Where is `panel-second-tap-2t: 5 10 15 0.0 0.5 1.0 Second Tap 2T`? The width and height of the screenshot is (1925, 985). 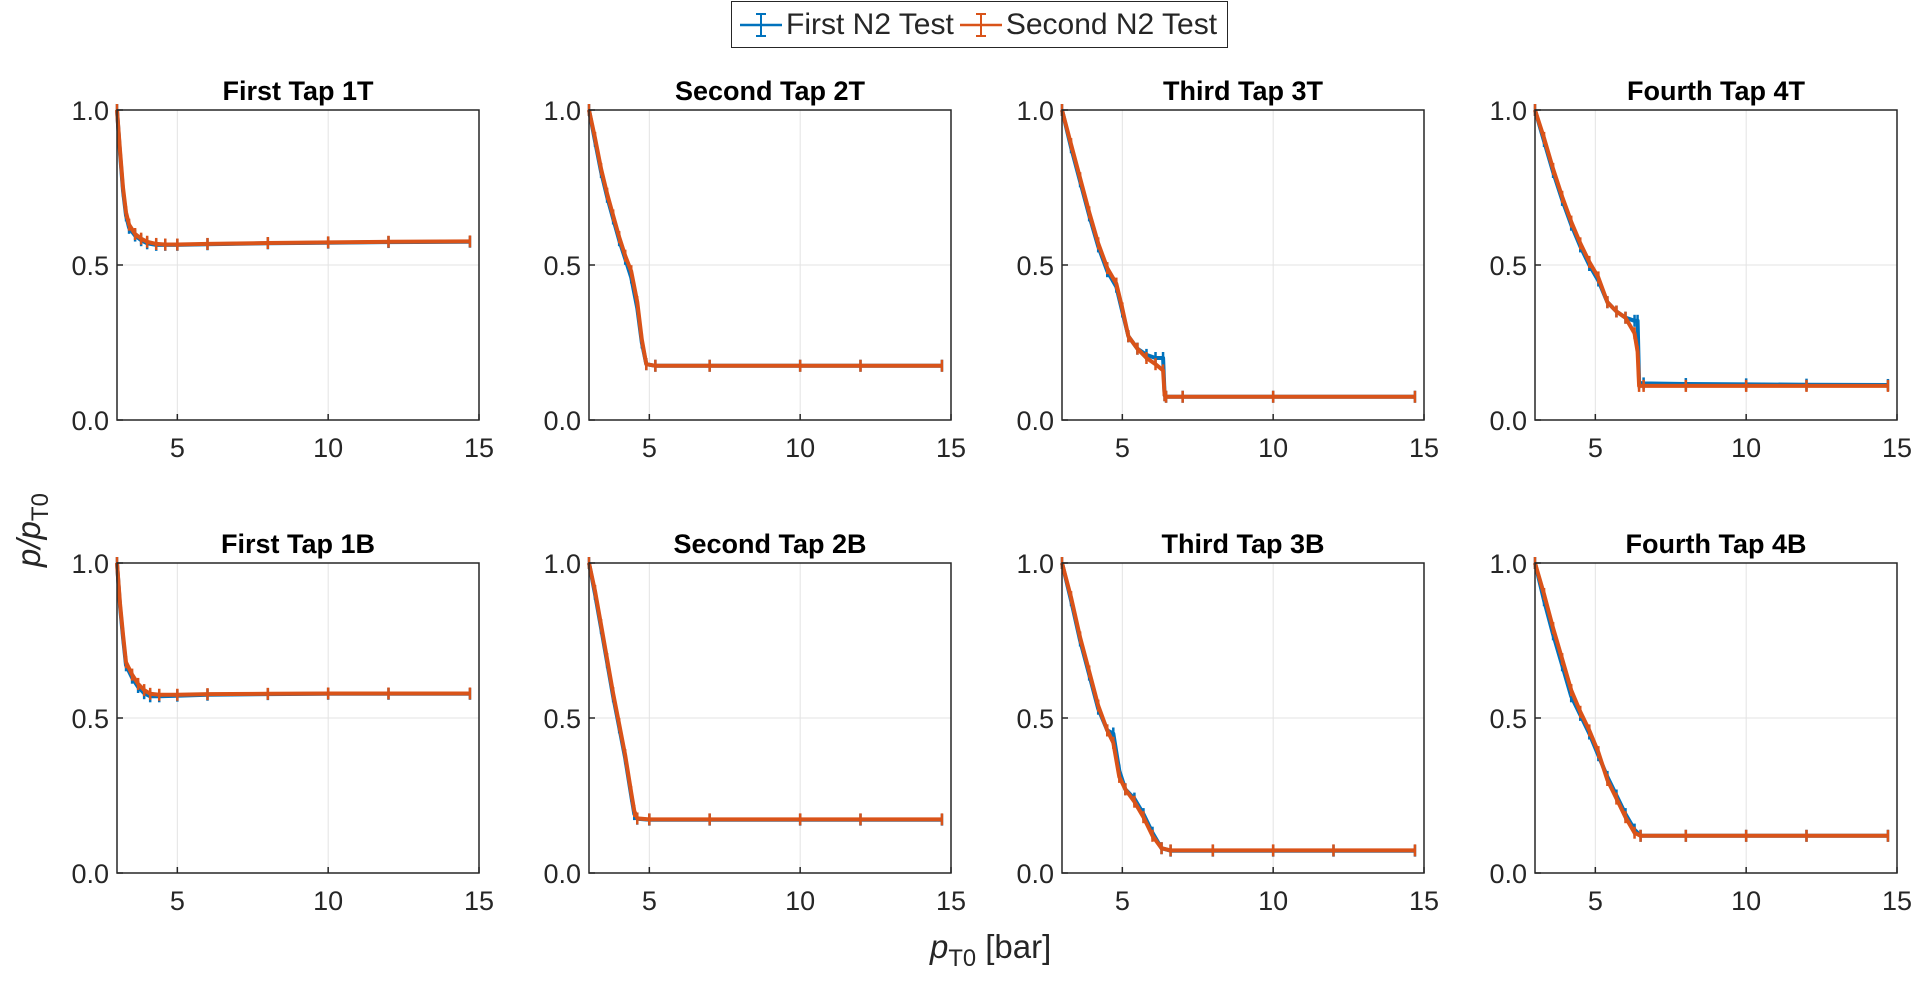
panel-second-tap-2t: 5 10 15 0.0 0.5 1.0 Second Tap 2T is located at coordinates (754, 269).